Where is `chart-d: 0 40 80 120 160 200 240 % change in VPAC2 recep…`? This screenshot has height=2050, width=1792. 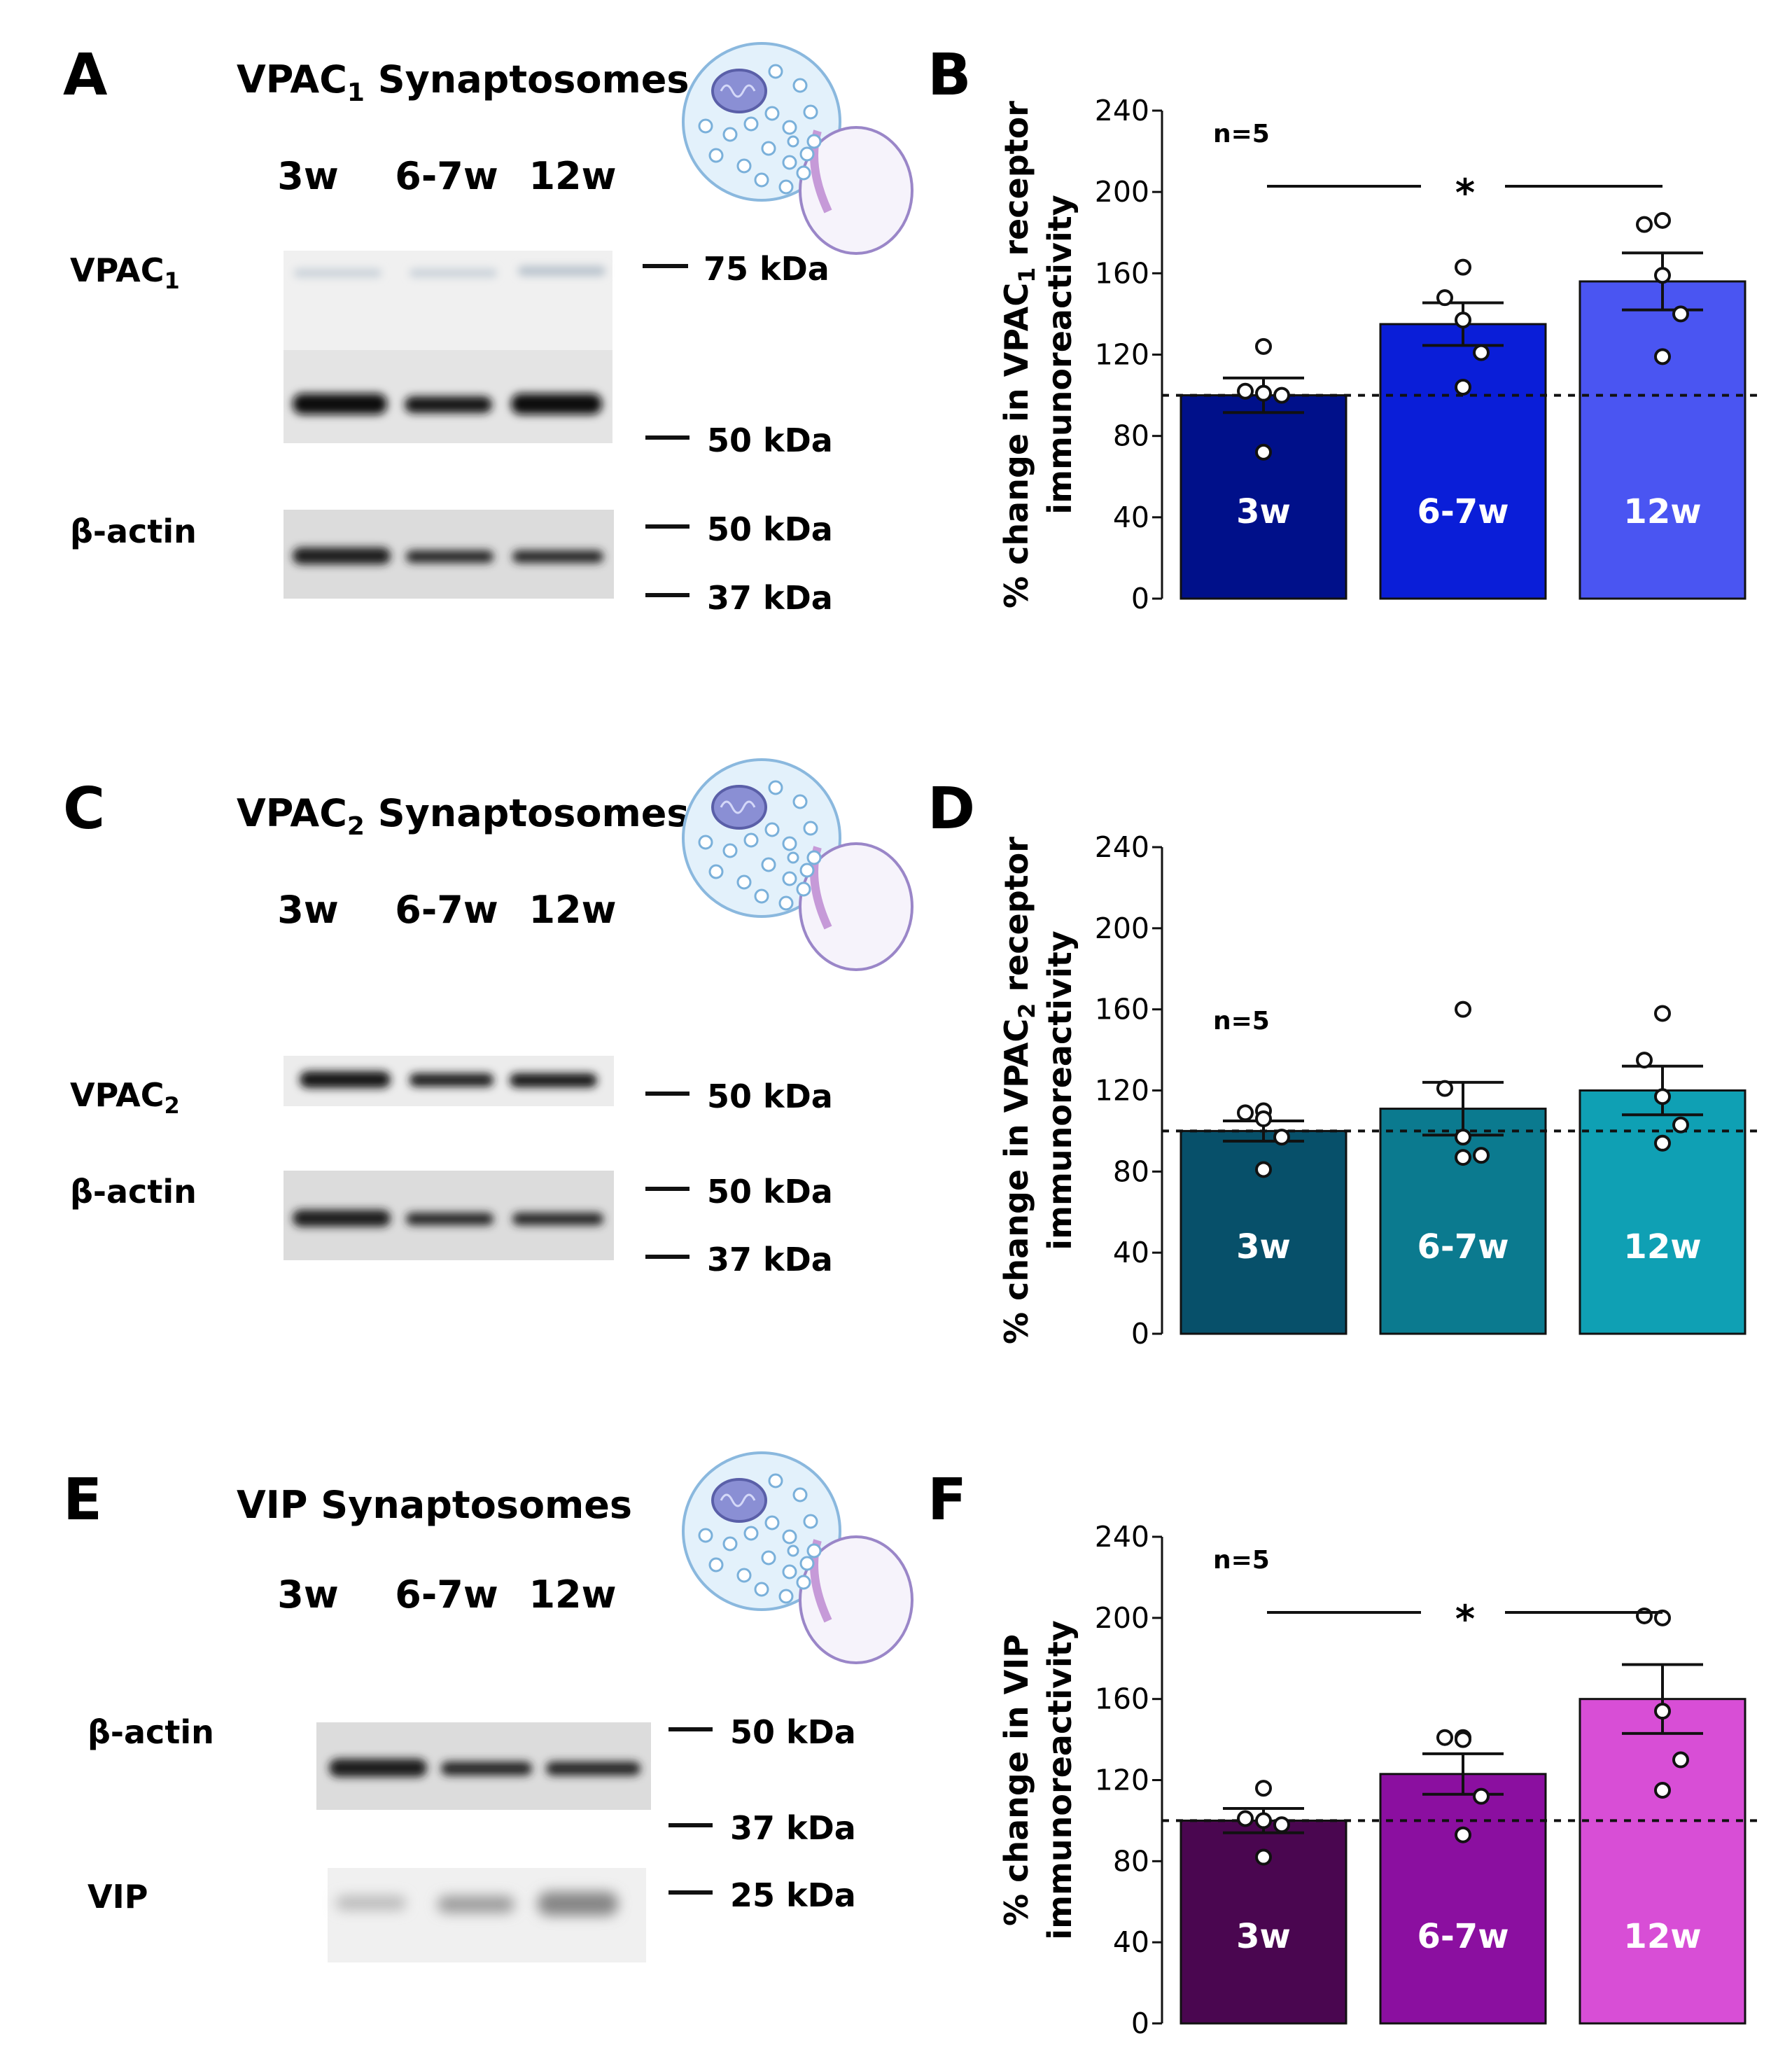
chart-d: 0 40 80 120 160 200 240 % change in VPAC2 recep… is located at coordinates (1380, 1090).